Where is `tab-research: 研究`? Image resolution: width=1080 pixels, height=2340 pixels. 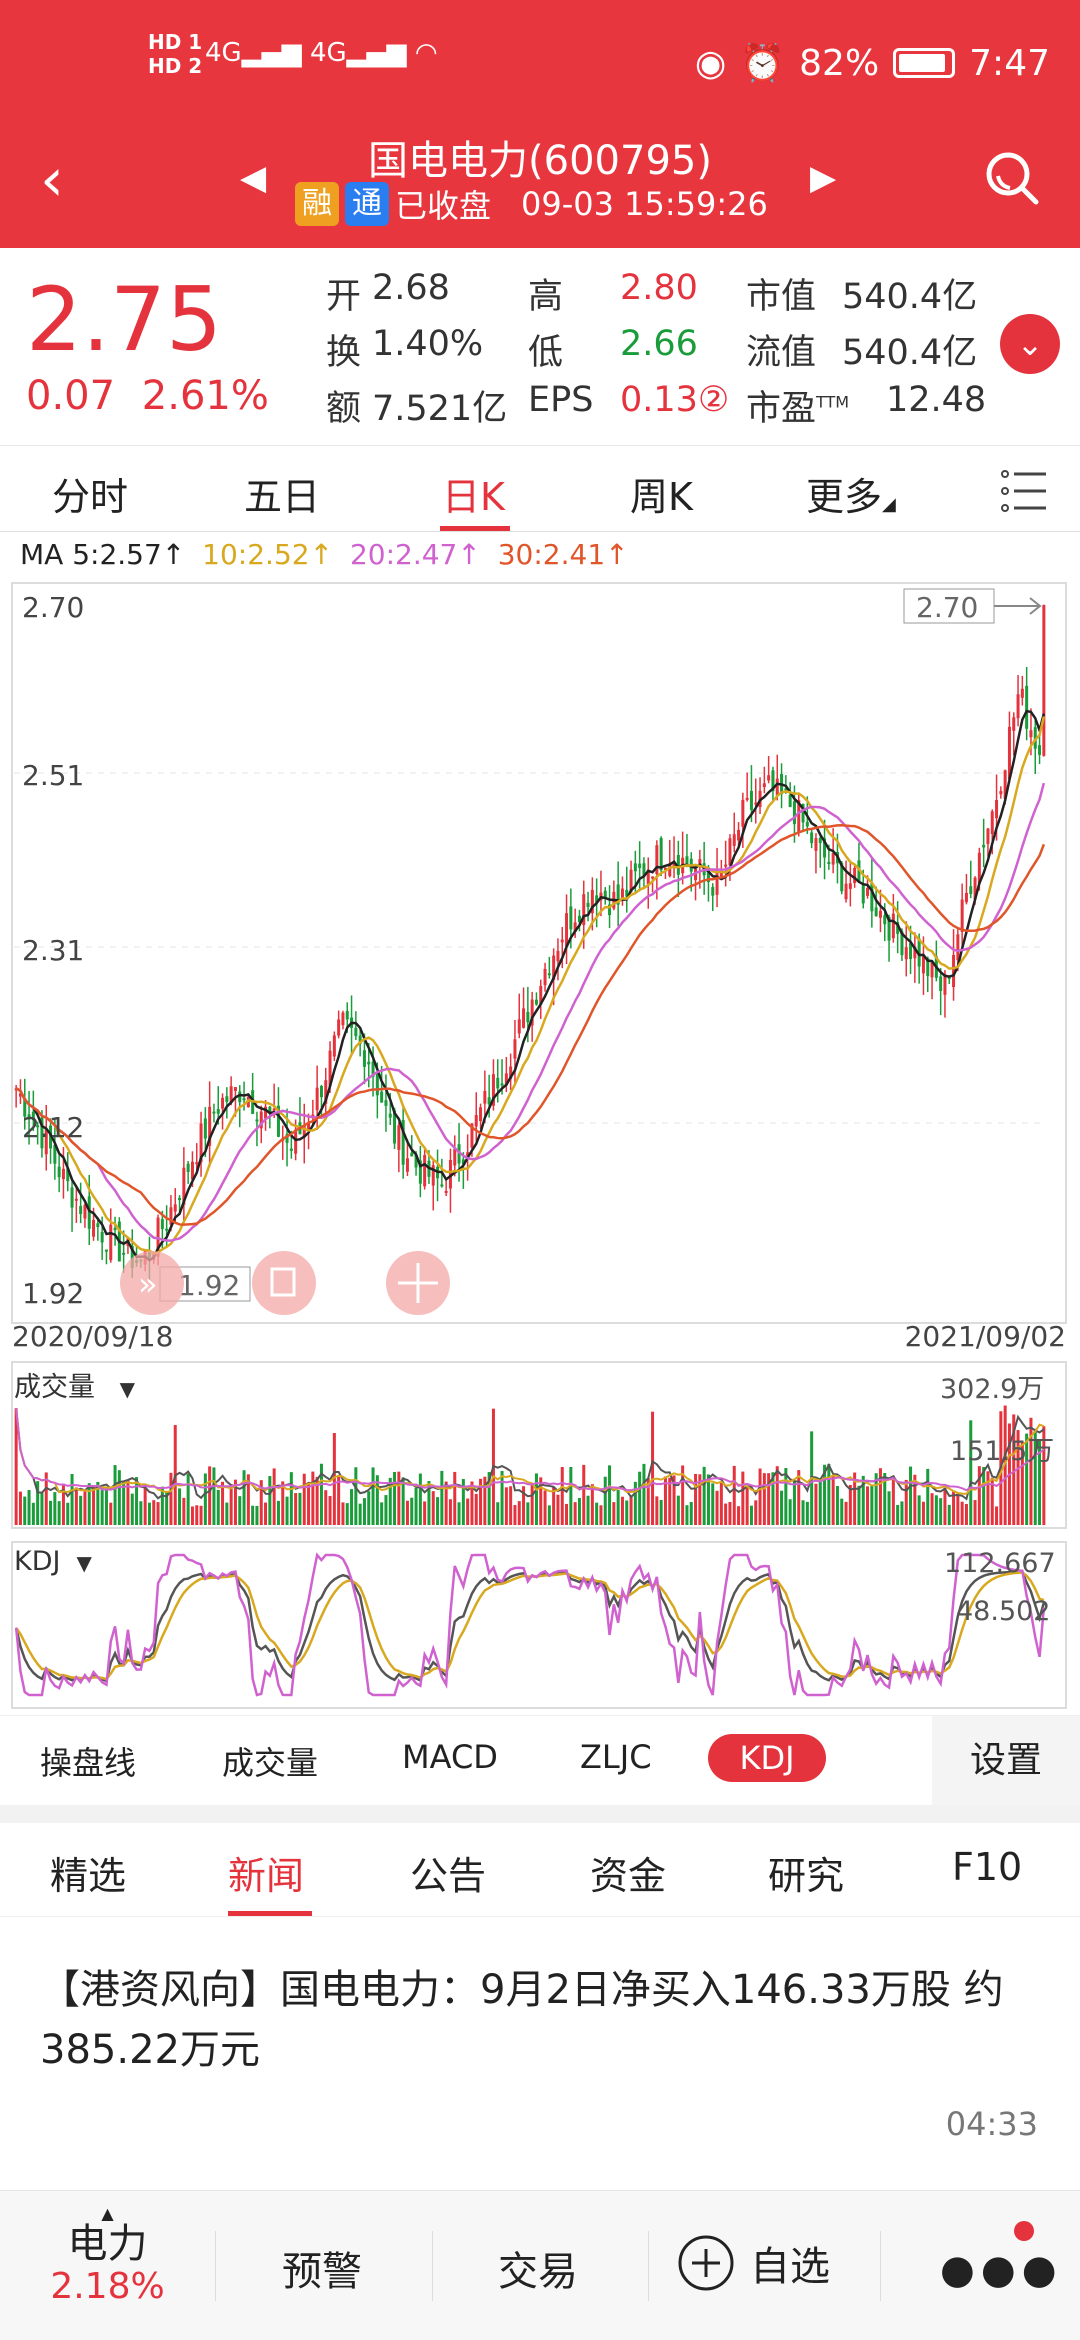 tab-research: 研究 is located at coordinates (806, 1876).